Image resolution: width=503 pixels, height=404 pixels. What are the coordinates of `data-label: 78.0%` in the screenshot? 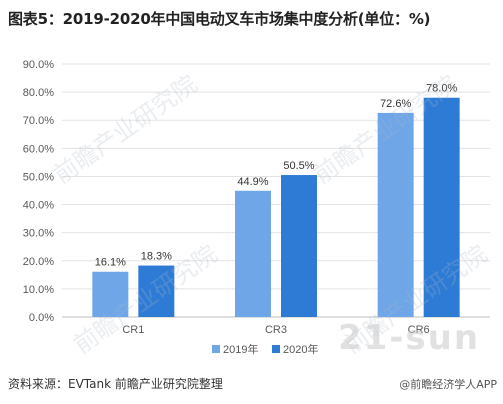 It's located at (441, 89).